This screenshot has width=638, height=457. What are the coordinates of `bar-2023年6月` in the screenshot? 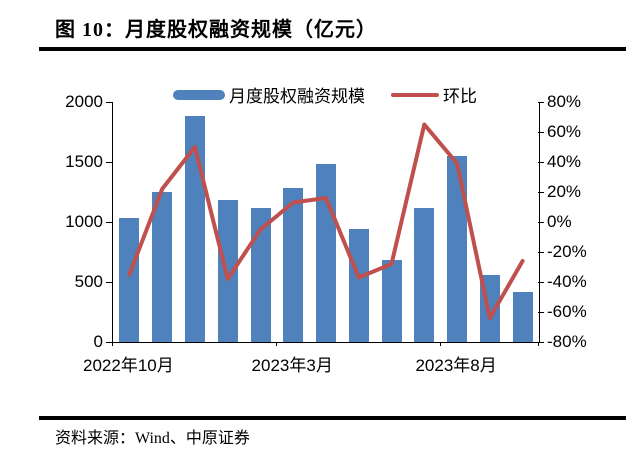 It's located at (391, 301).